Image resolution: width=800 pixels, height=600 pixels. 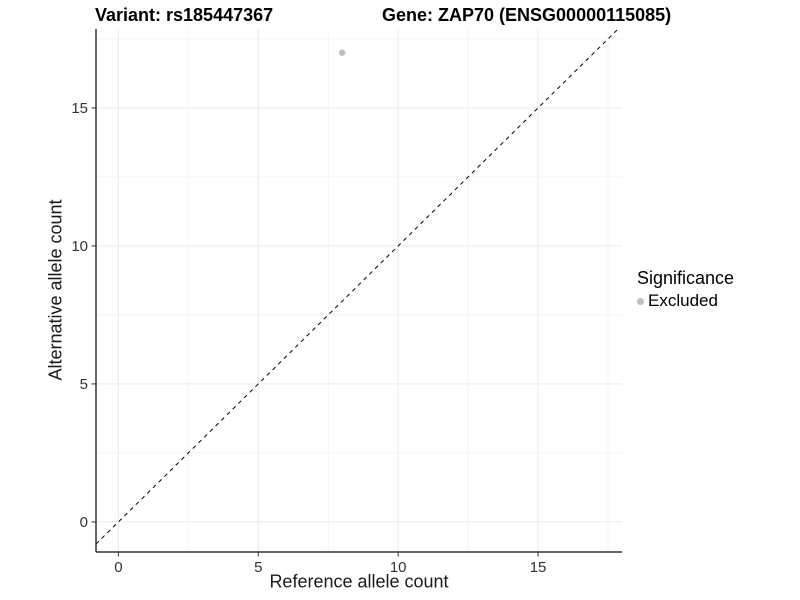 What do you see at coordinates (538, 567) in the screenshot?
I see `x-tick-label: 15` at bounding box center [538, 567].